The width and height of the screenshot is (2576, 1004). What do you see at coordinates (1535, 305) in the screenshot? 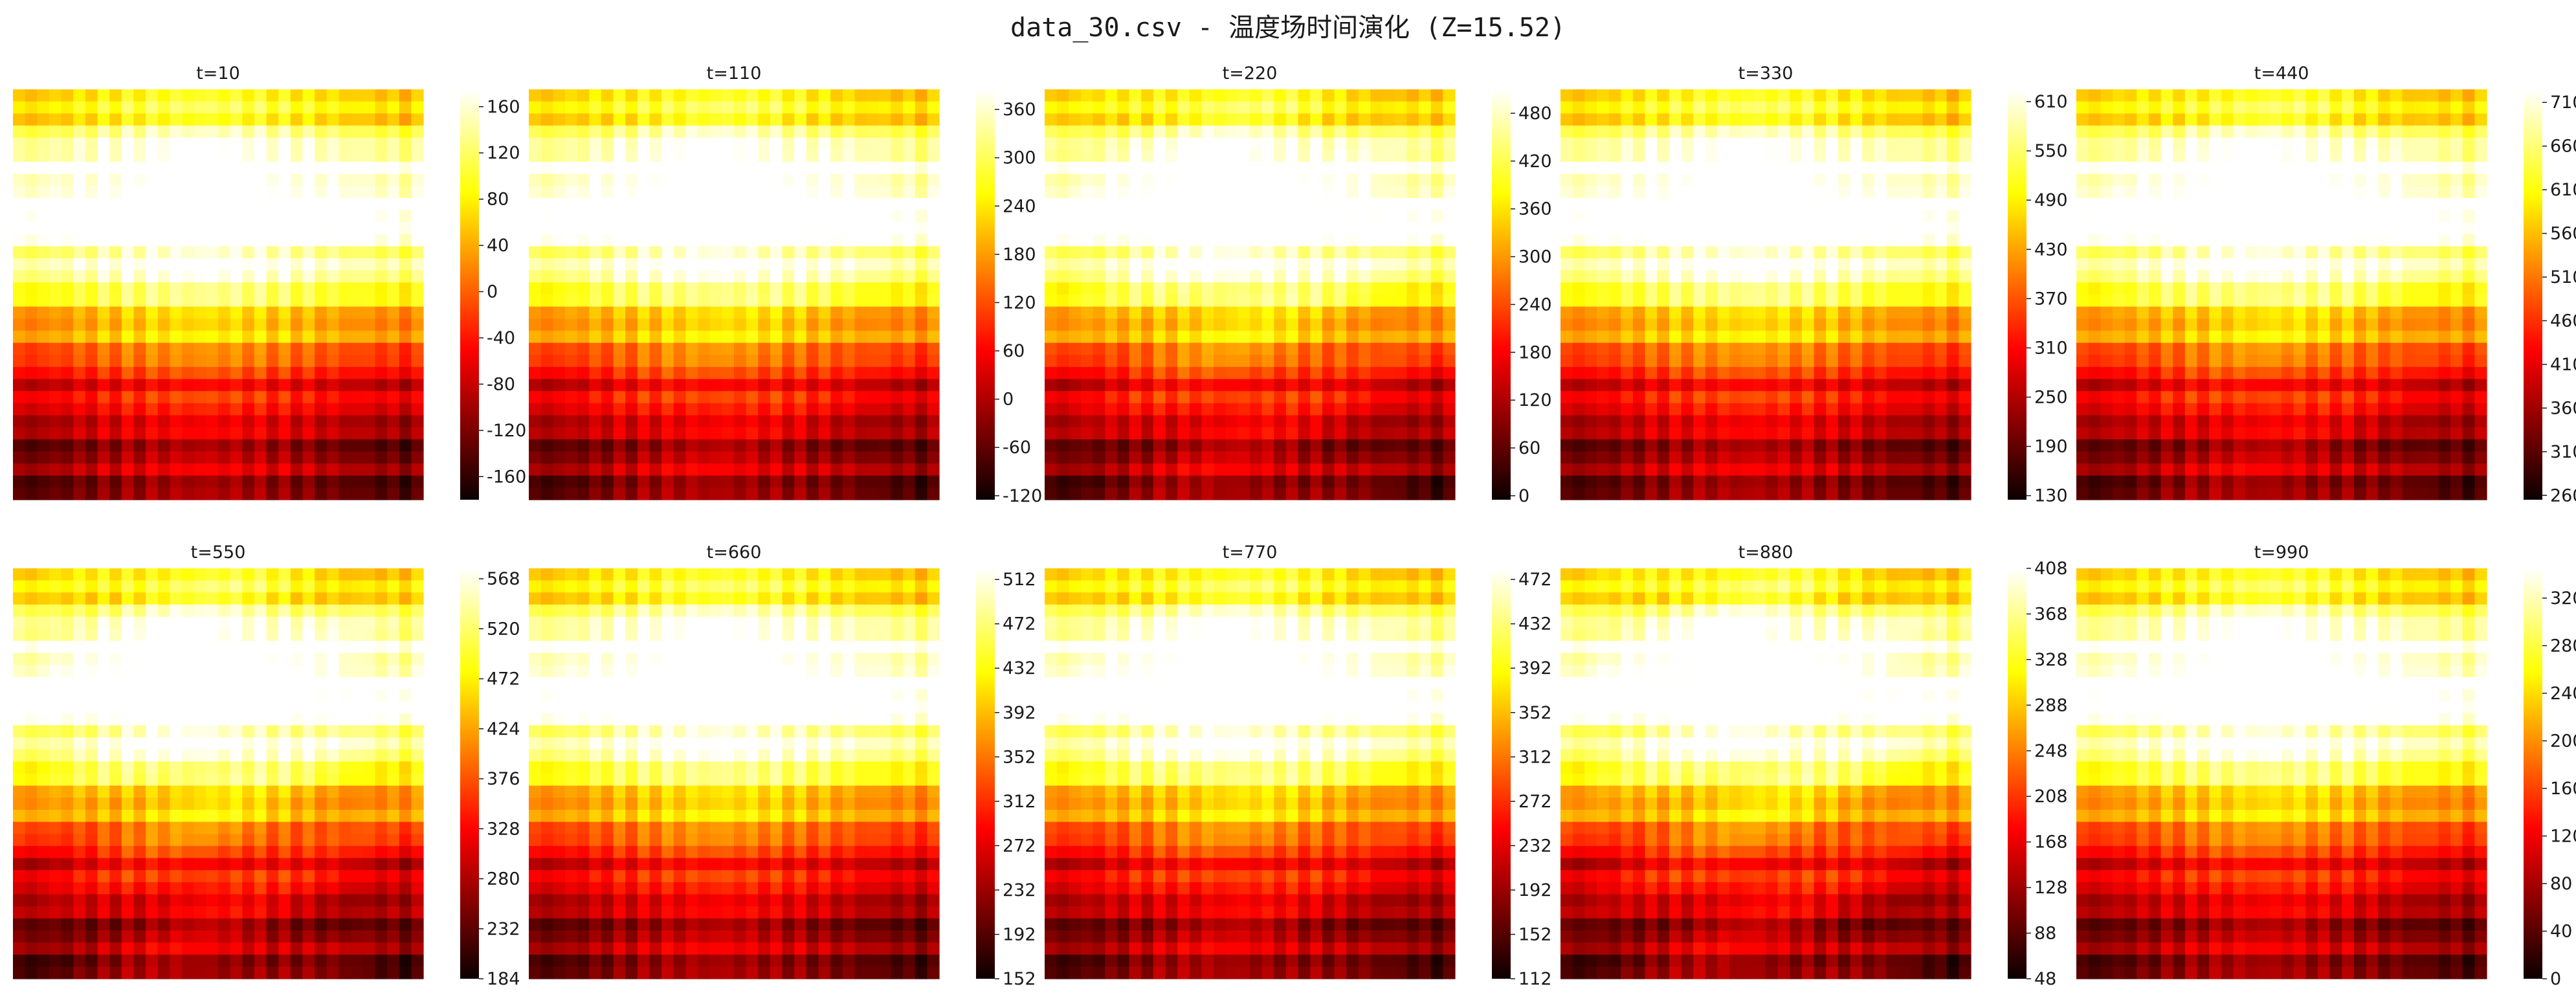
I see `colorbar-tick-label: 240` at bounding box center [1535, 305].